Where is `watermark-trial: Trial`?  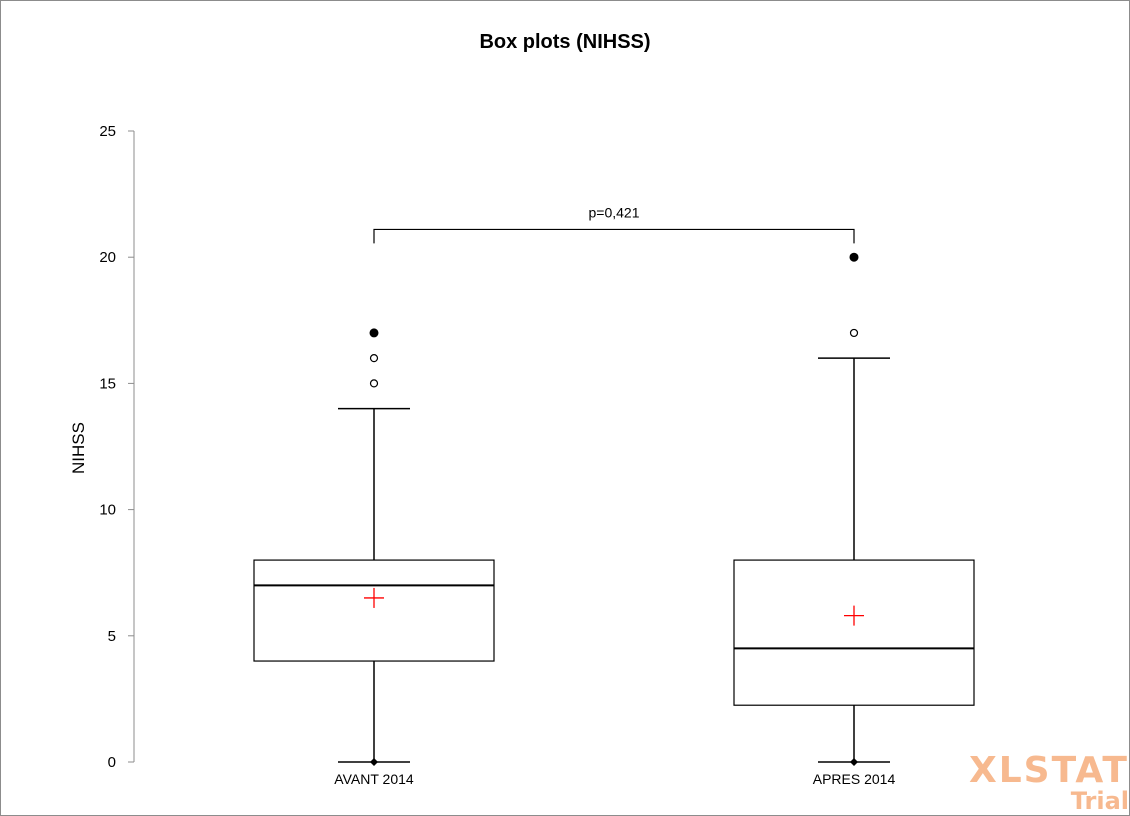
watermark-trial: Trial is located at coordinates (1099, 801).